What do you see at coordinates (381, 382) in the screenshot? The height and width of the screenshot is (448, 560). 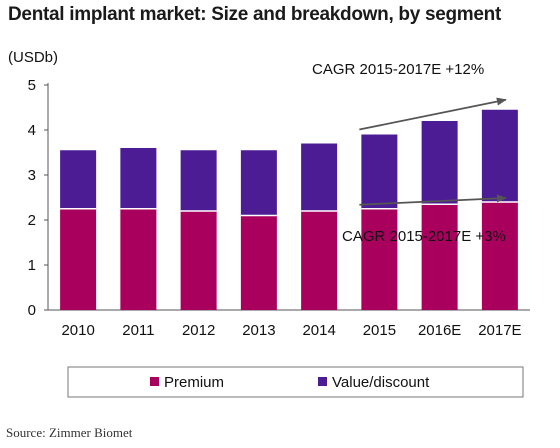 I see `legend-label: Value/discount` at bounding box center [381, 382].